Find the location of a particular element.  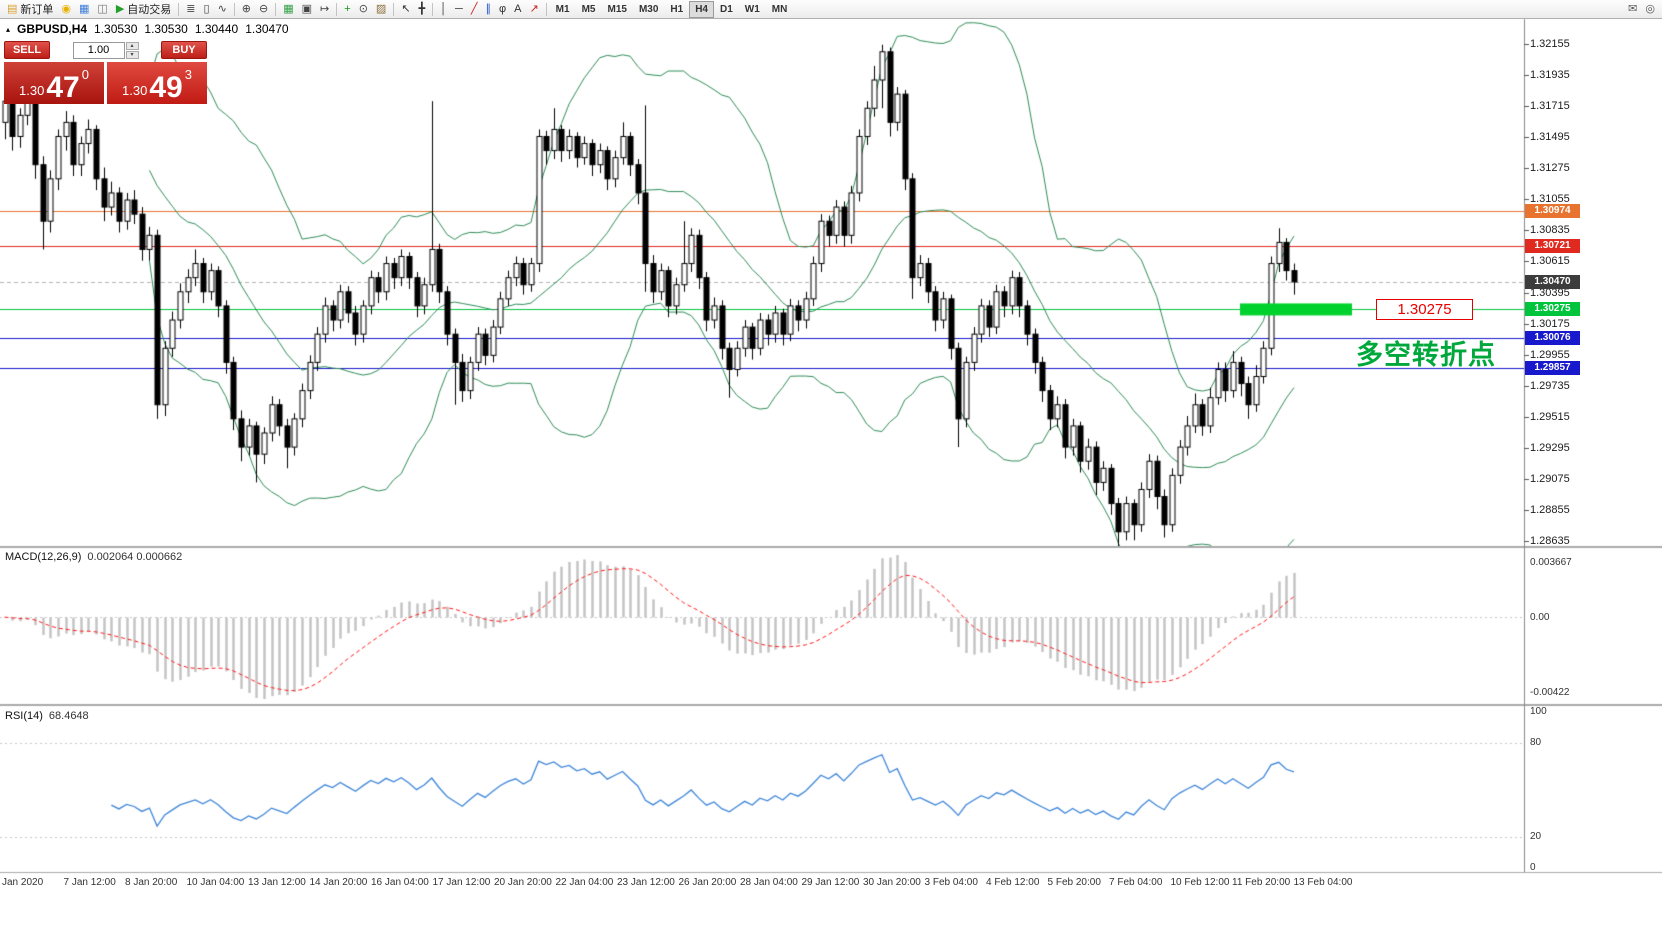

cursor-icon: ↖ is located at coordinates (406, 8).